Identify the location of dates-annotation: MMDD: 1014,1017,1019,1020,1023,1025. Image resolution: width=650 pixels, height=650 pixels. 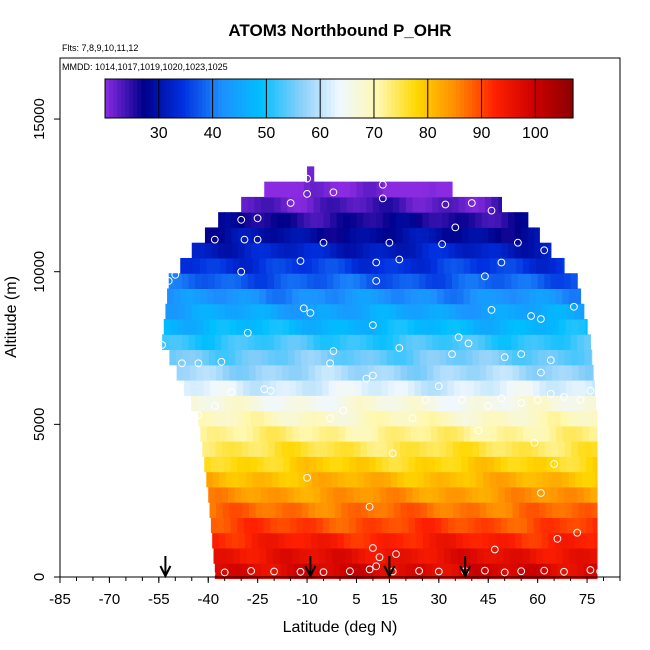
(145, 67).